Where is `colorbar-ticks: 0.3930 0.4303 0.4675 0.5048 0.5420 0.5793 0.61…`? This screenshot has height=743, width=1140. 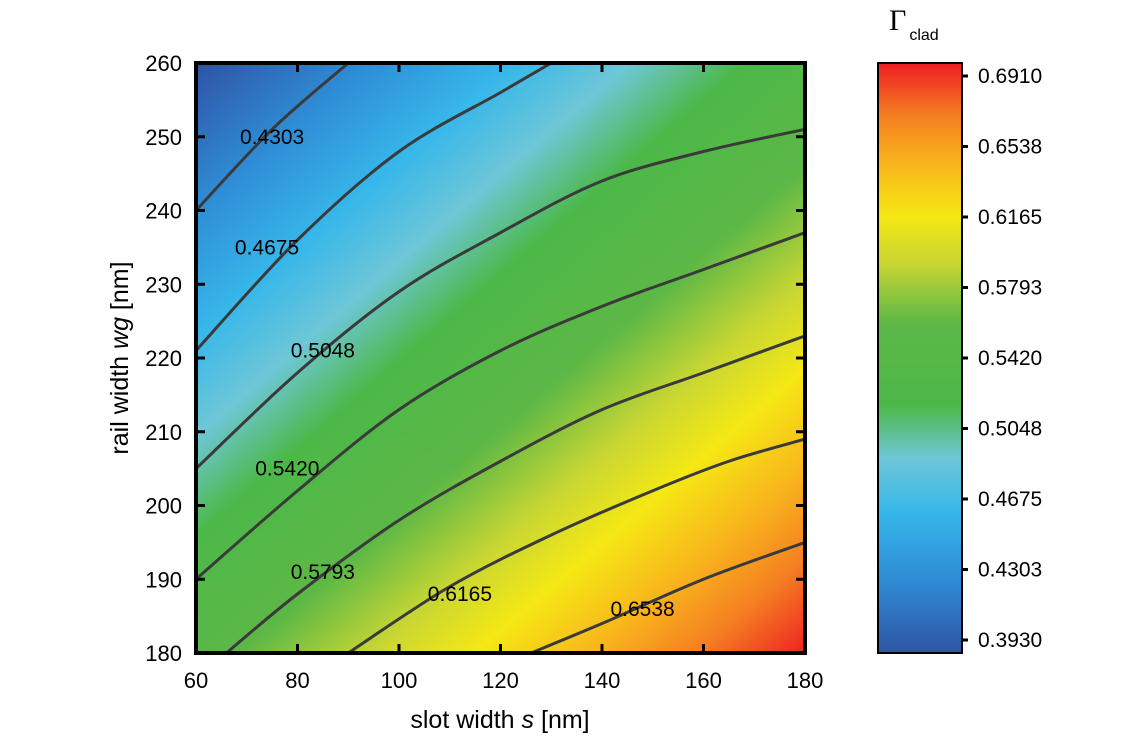 colorbar-ticks: 0.3930 0.4303 0.4675 0.5048 0.5420 0.5793 0.61… is located at coordinates (1002, 358).